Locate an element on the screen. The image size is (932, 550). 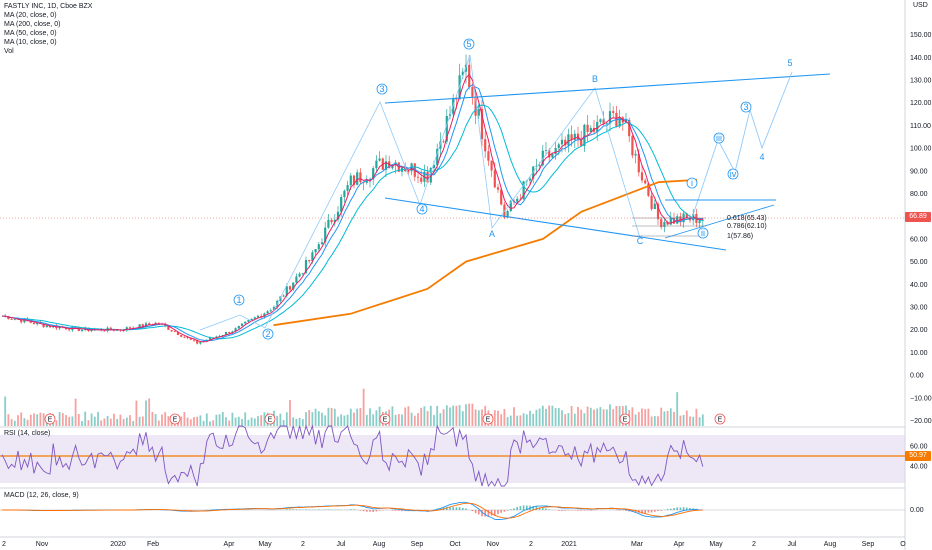
legend-ma20: MA (20, close, 0) is located at coordinates (30, 15).